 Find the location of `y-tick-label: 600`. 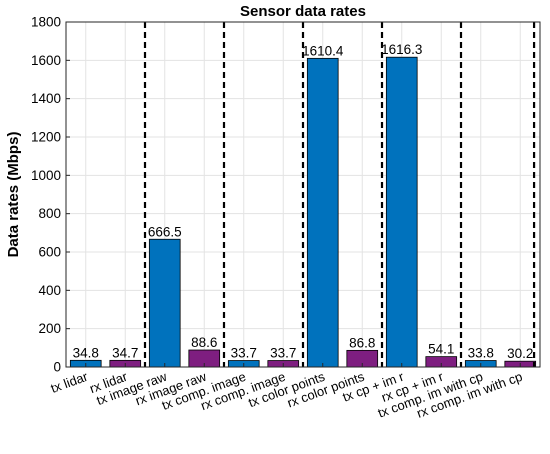

y-tick-label: 600 is located at coordinates (49, 252).